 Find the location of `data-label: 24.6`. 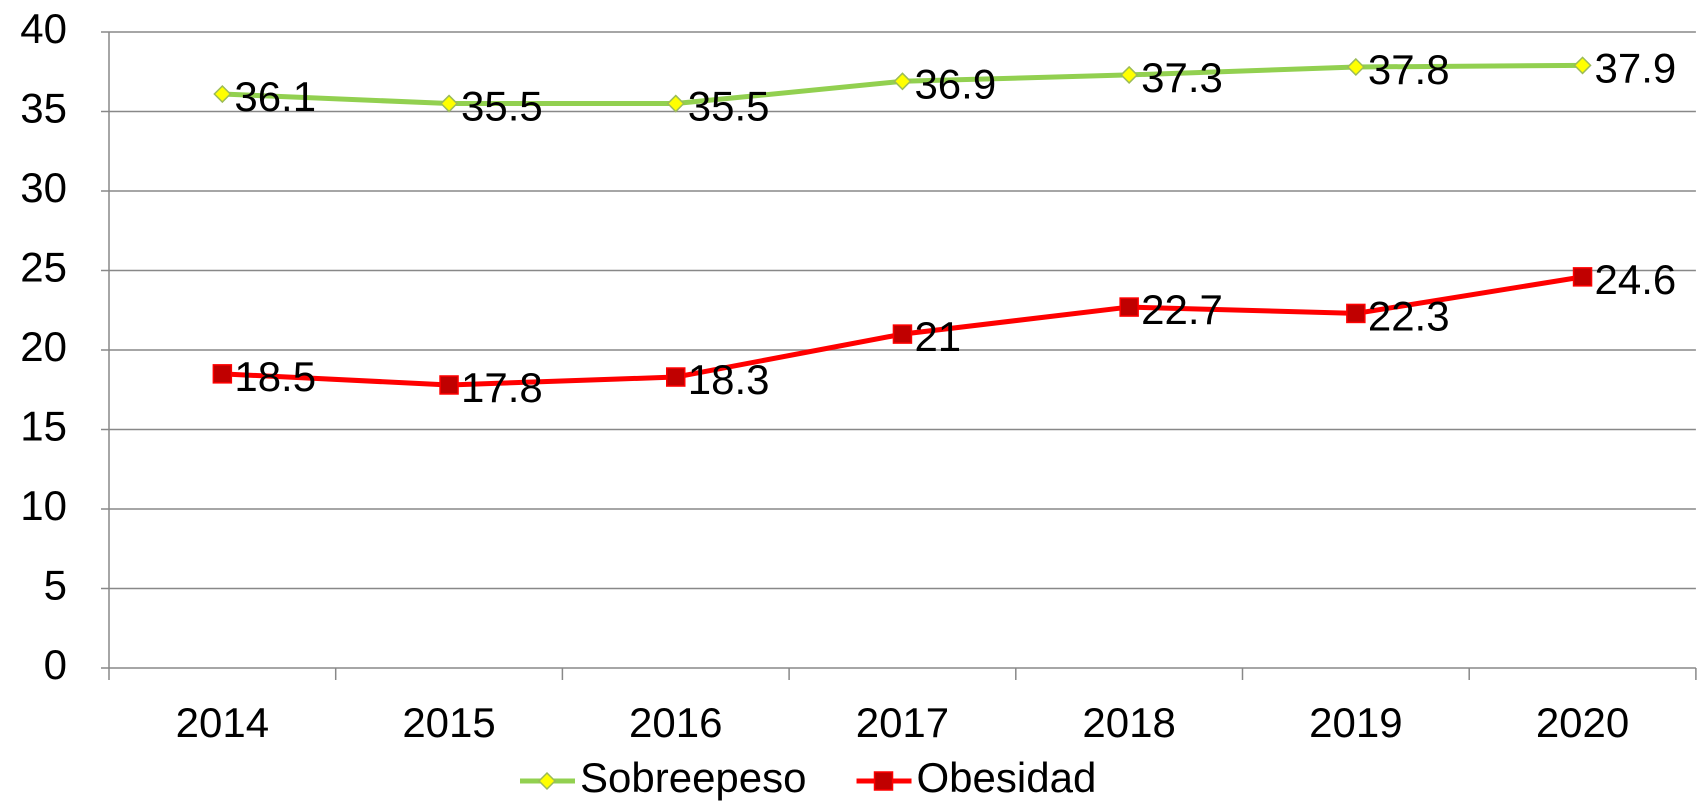

data-label: 24.6 is located at coordinates (1636, 279).